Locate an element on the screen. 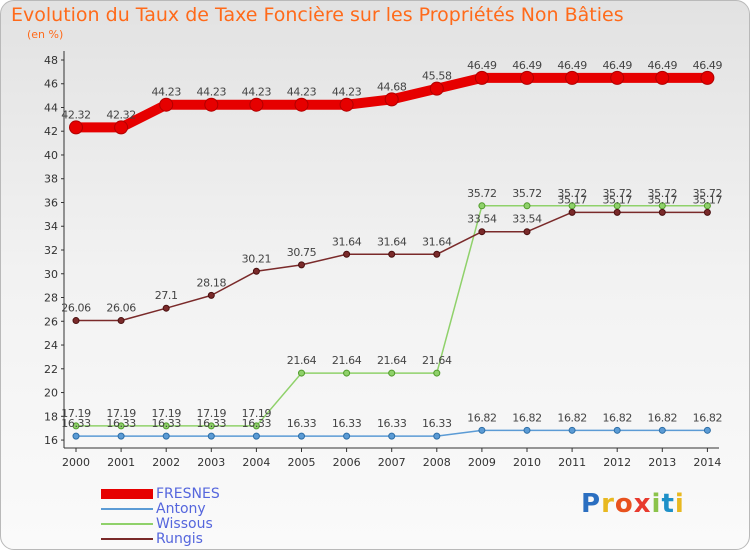  y-tick-label: 40 is located at coordinates (51, 155).